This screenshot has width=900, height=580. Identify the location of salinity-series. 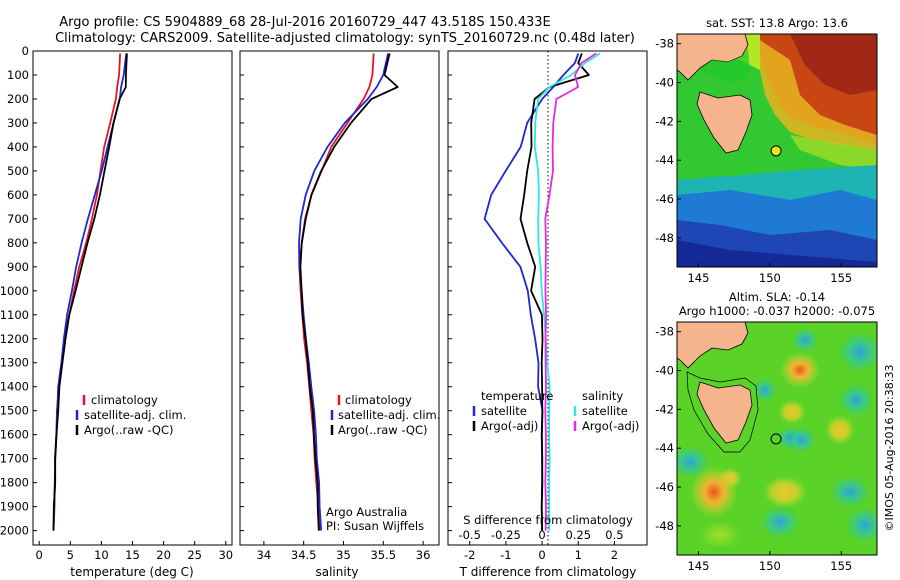
(319, 291).